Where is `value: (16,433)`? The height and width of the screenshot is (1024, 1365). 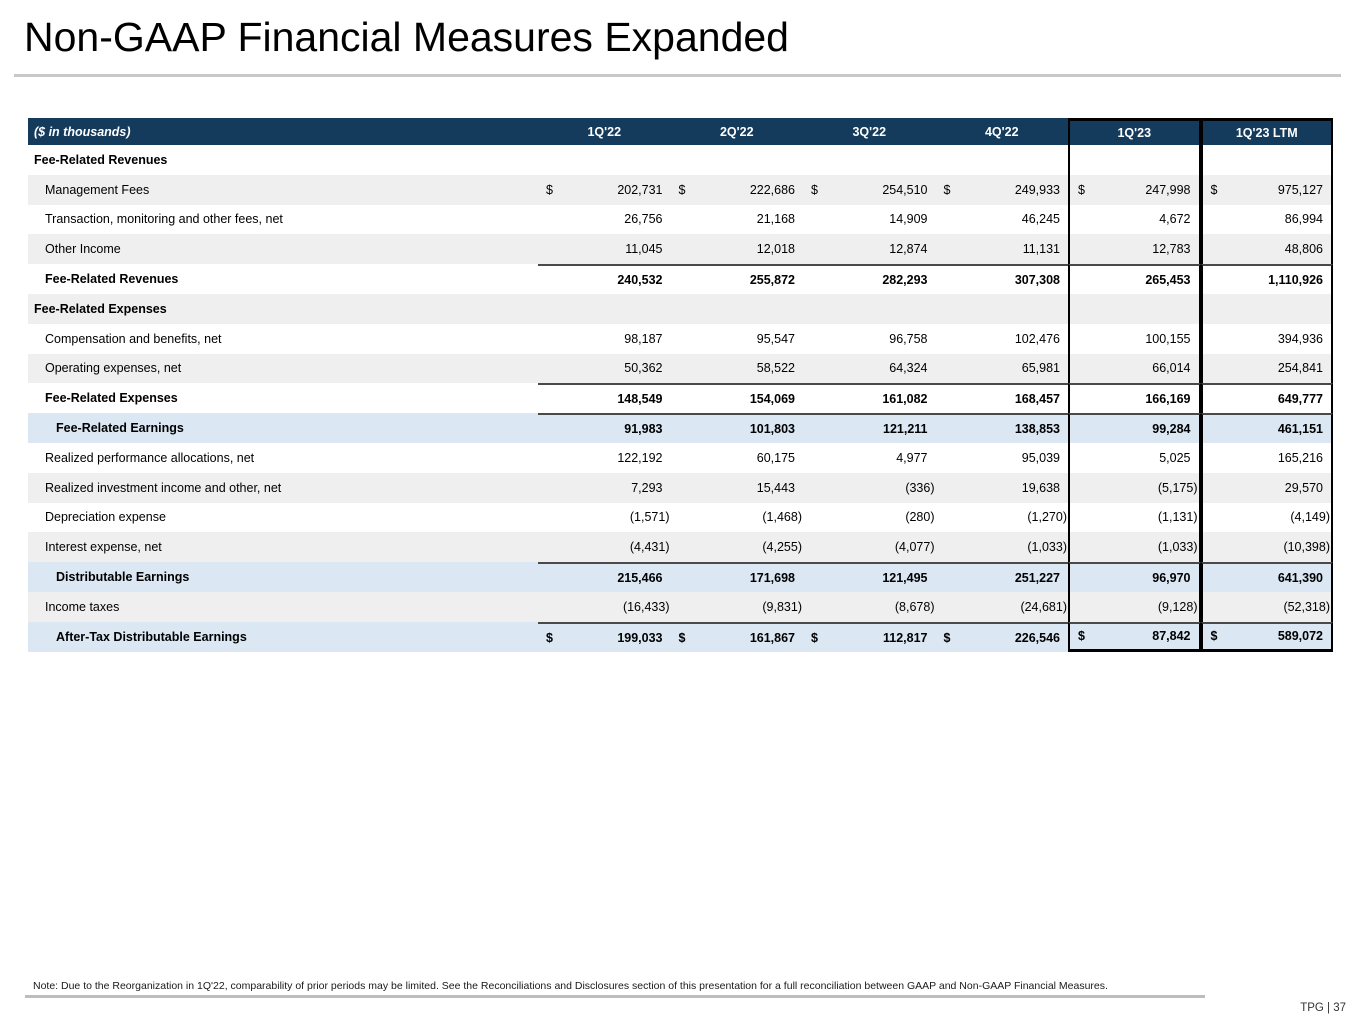 value: (16,433) is located at coordinates (646, 606).